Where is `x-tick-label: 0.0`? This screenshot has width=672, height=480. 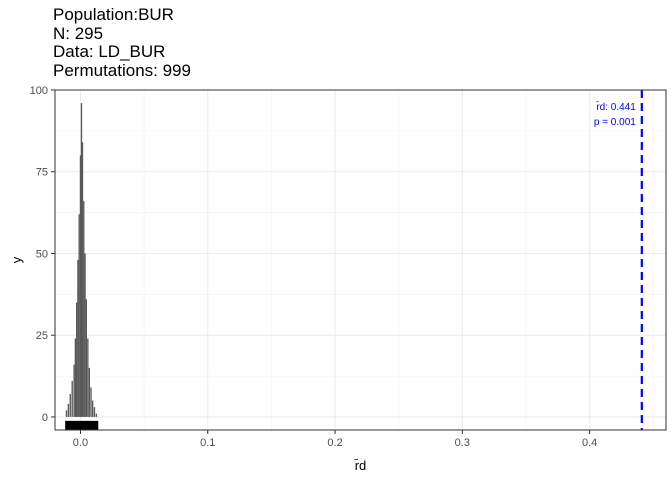
x-tick-label: 0.0 is located at coordinates (80, 443).